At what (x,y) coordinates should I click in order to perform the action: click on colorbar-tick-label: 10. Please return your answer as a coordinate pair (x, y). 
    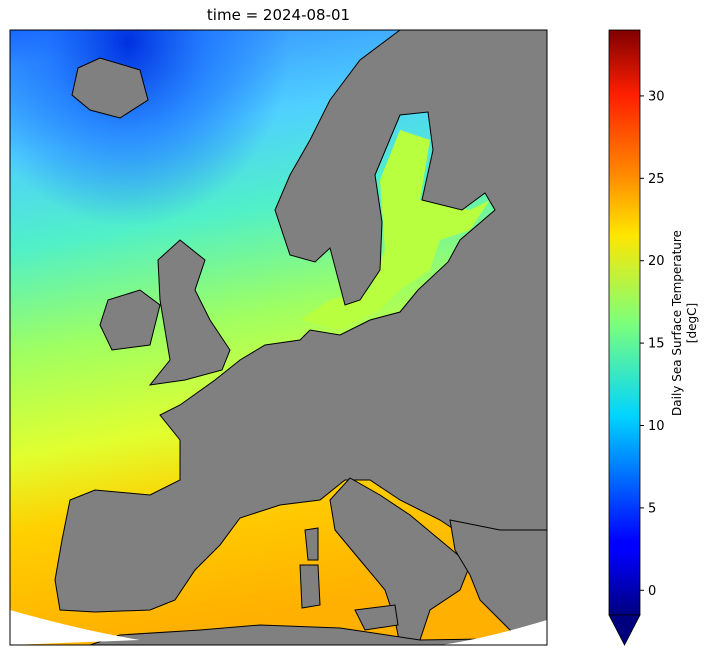
    Looking at the image, I should click on (656, 426).